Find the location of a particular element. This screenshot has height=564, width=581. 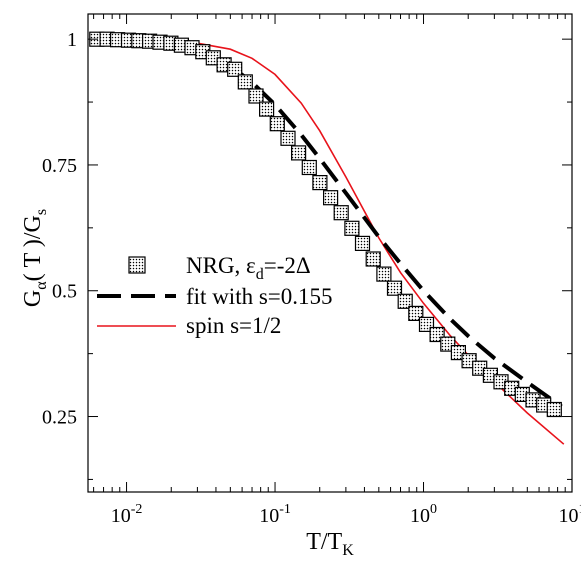

y-axis-label: Gα( T )/Gs is located at coordinates (35, 258).